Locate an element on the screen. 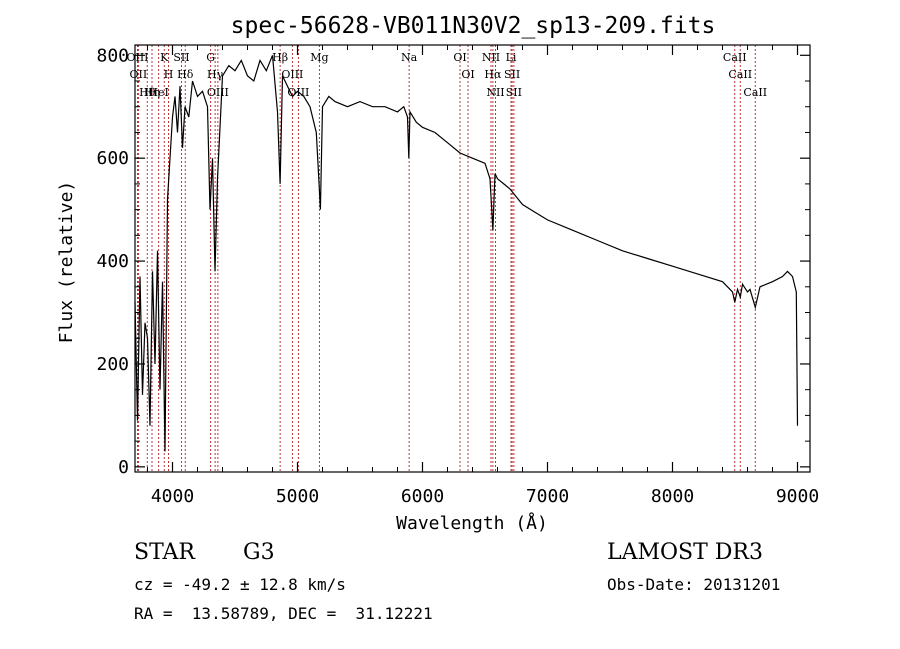 Image resolution: width=900 pixels, height=649 pixels. x-tick-label: 5000 is located at coordinates (297, 496).